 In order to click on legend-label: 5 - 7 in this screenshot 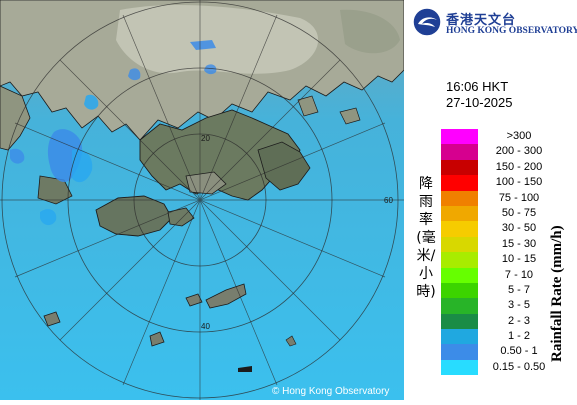, I will do `click(518, 289)`.